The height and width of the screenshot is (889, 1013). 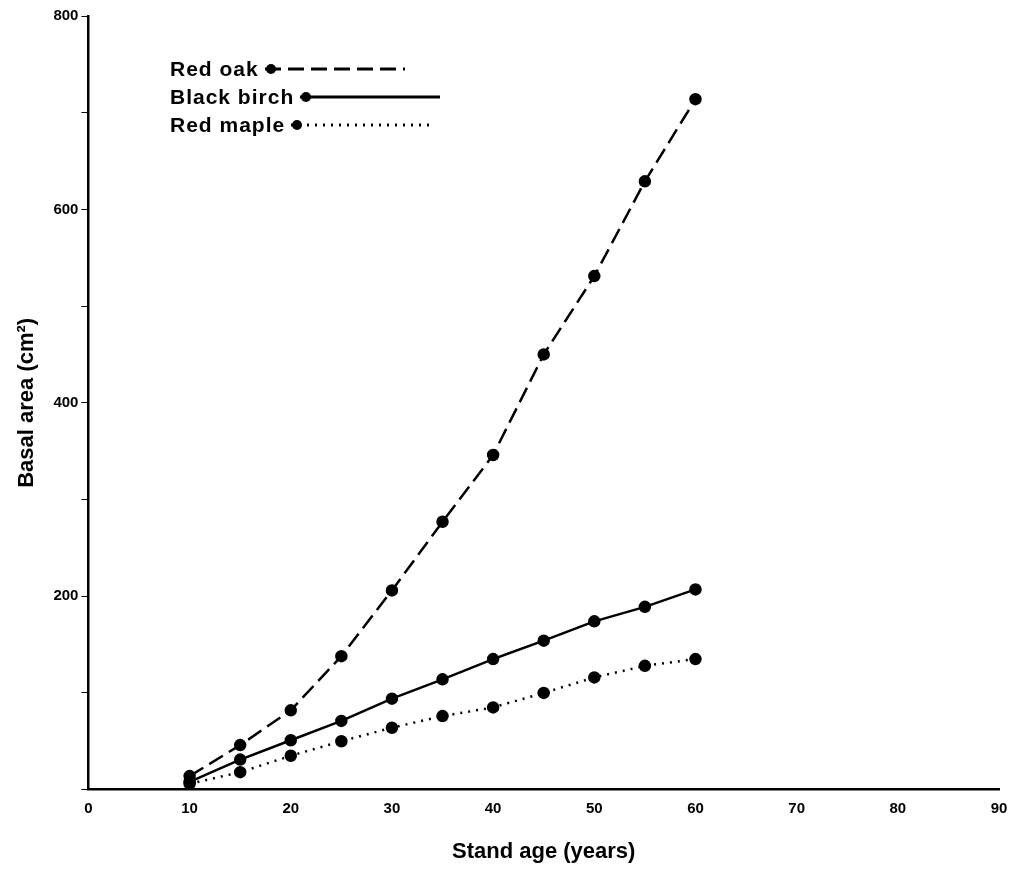 What do you see at coordinates (695, 807) in the screenshot?
I see `x-tick-label: 60` at bounding box center [695, 807].